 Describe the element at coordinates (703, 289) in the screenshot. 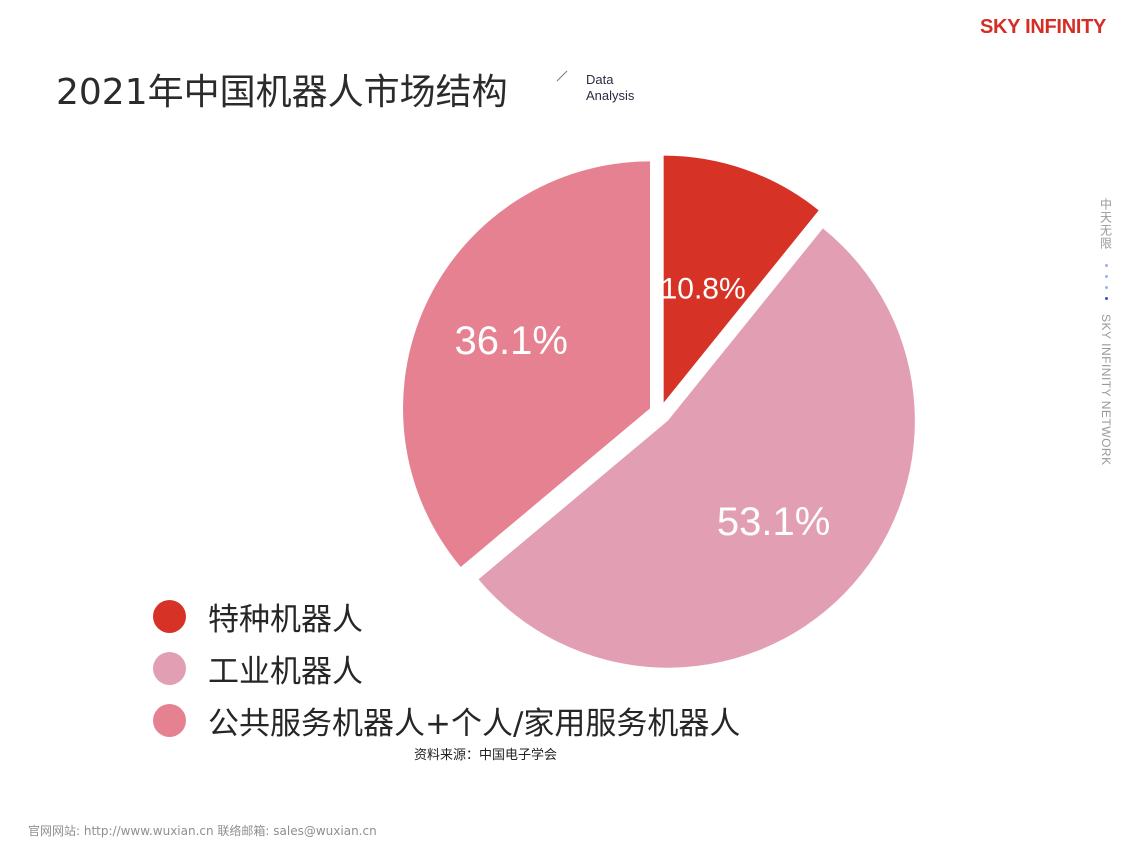

I see `slice-value-label: 10.8%` at that location.